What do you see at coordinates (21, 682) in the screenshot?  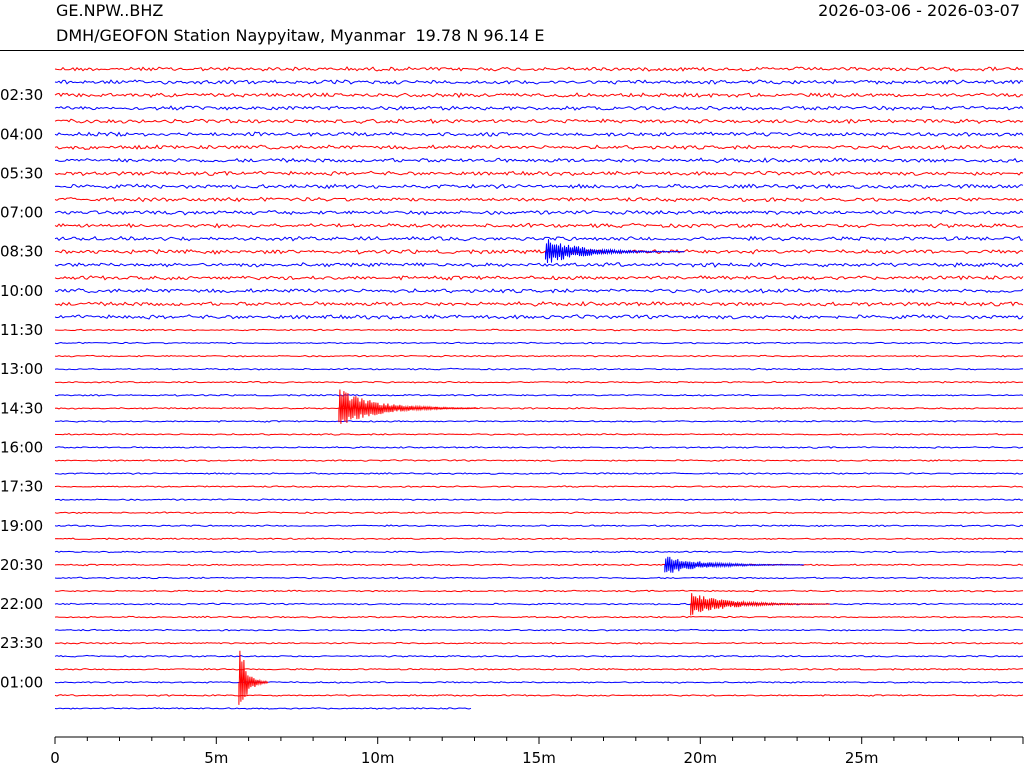 I see `row-time-label: 01:00` at bounding box center [21, 682].